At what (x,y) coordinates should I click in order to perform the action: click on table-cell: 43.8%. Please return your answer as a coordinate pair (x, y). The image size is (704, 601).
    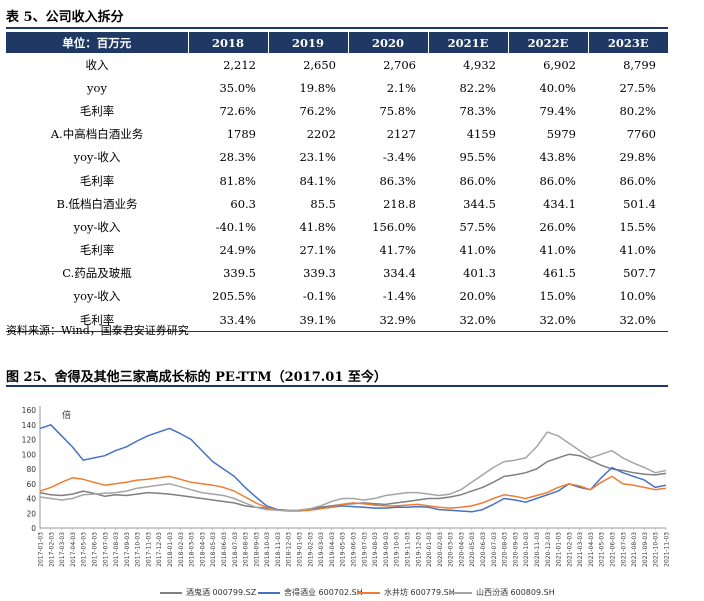
    Looking at the image, I should click on (557, 157).